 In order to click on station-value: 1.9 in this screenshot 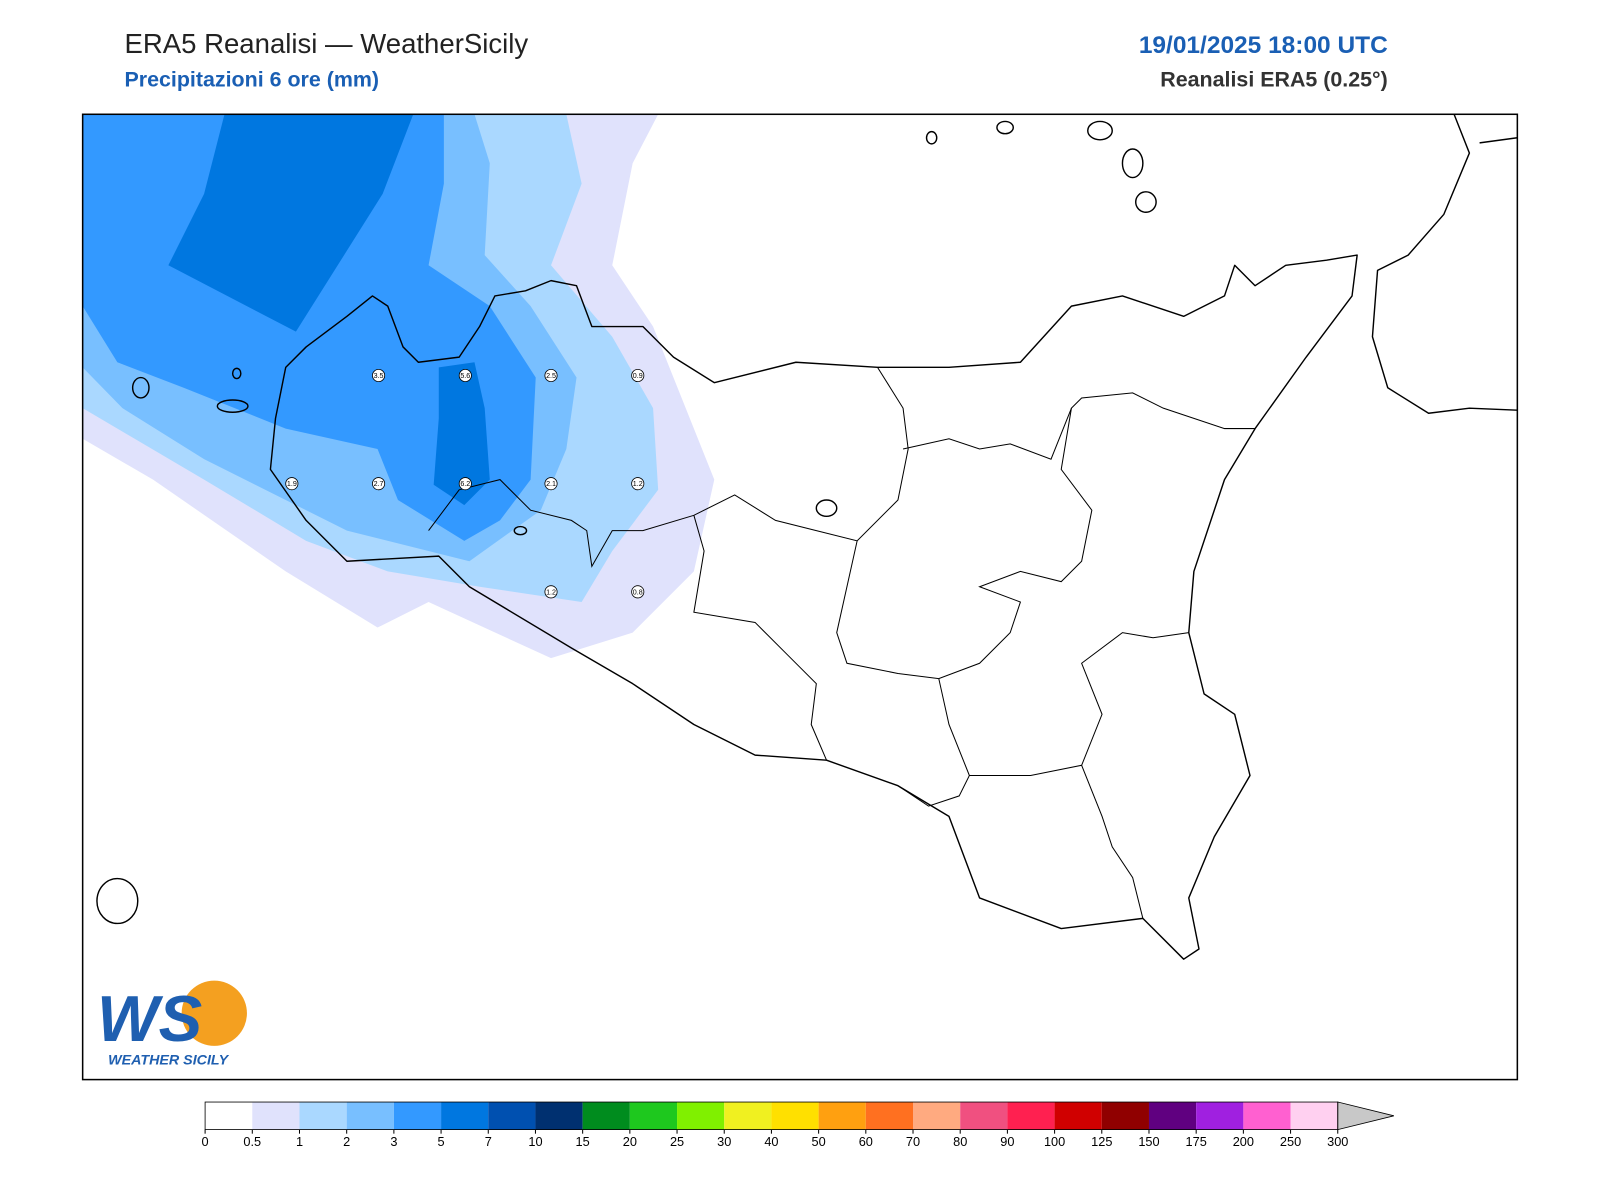, I will do `click(292, 484)`.